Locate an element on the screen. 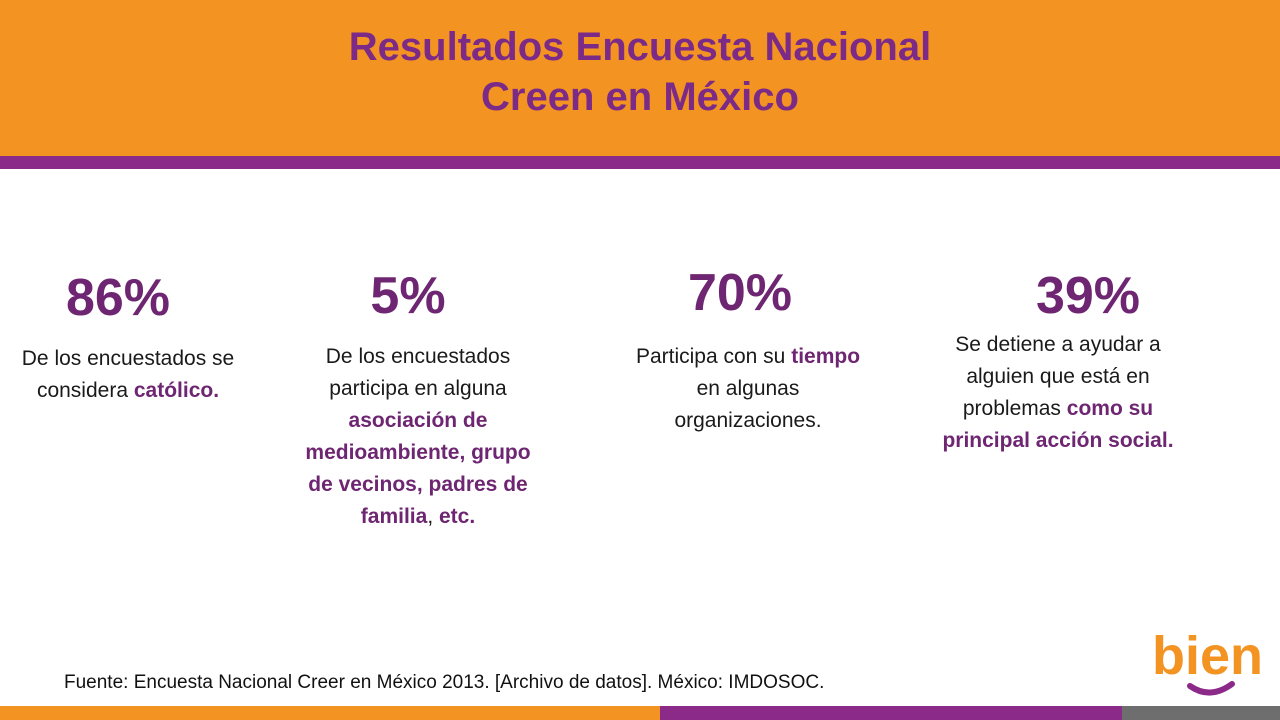 Image resolution: width=1280 pixels, height=720 pixels. footer-bar-gray is located at coordinates (1201, 713).